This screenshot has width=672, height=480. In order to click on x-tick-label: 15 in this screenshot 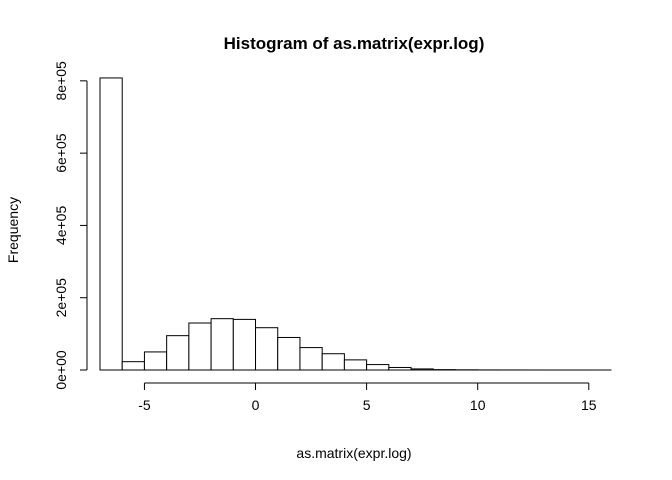, I will do `click(589, 405)`.